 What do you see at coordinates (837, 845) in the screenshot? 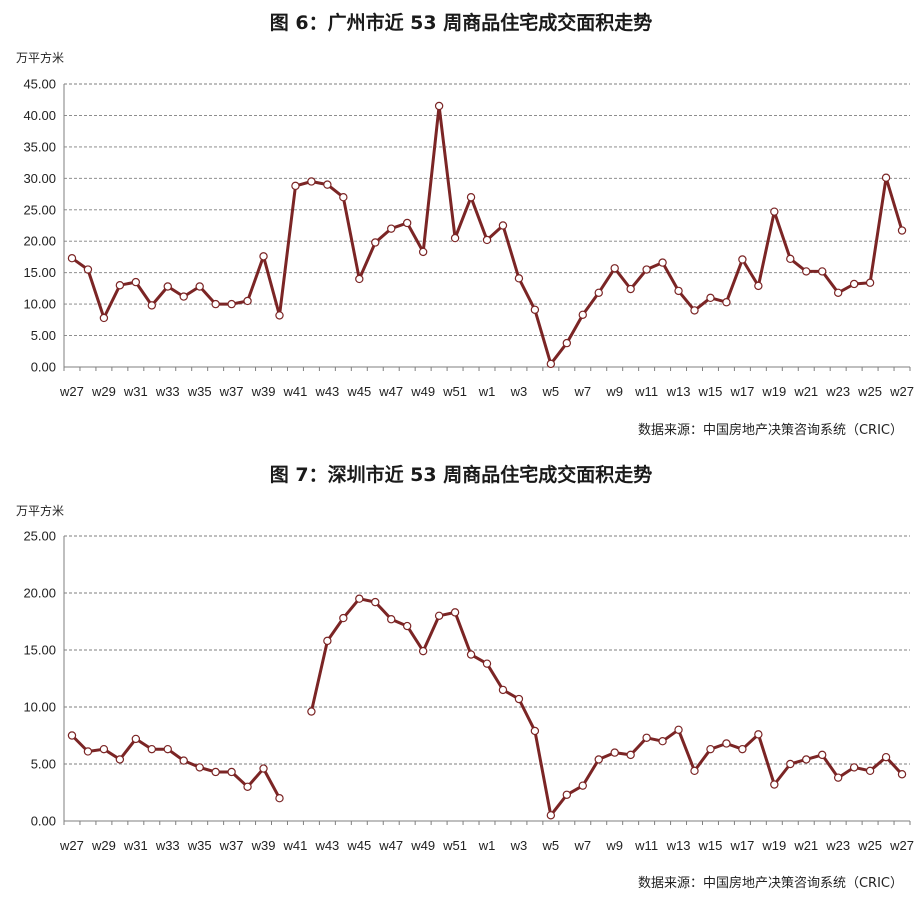
I see `chart2-x-tick-label: w23` at bounding box center [837, 845].